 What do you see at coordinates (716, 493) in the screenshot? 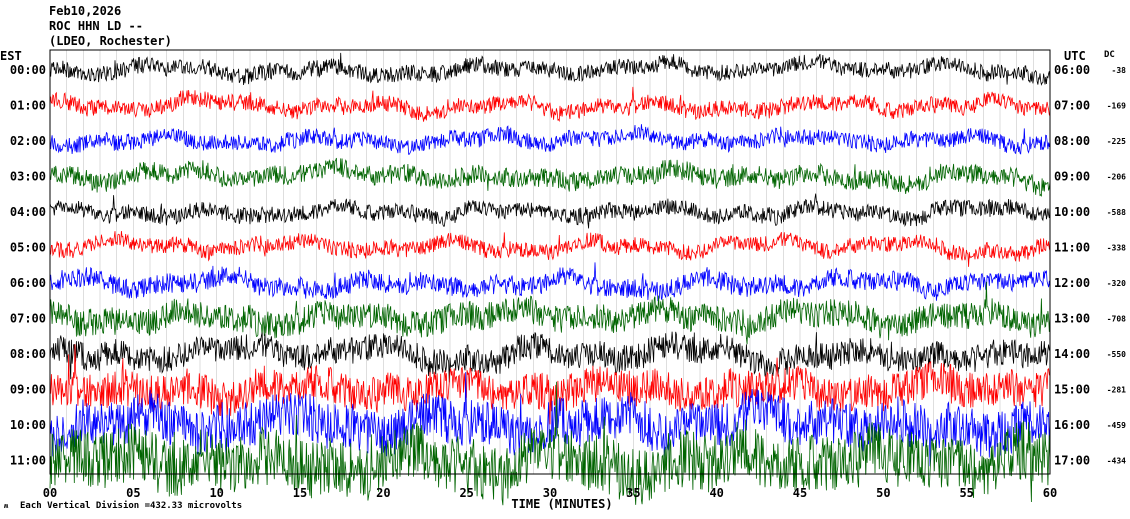
I see `x-tick-label: 40` at bounding box center [716, 493].